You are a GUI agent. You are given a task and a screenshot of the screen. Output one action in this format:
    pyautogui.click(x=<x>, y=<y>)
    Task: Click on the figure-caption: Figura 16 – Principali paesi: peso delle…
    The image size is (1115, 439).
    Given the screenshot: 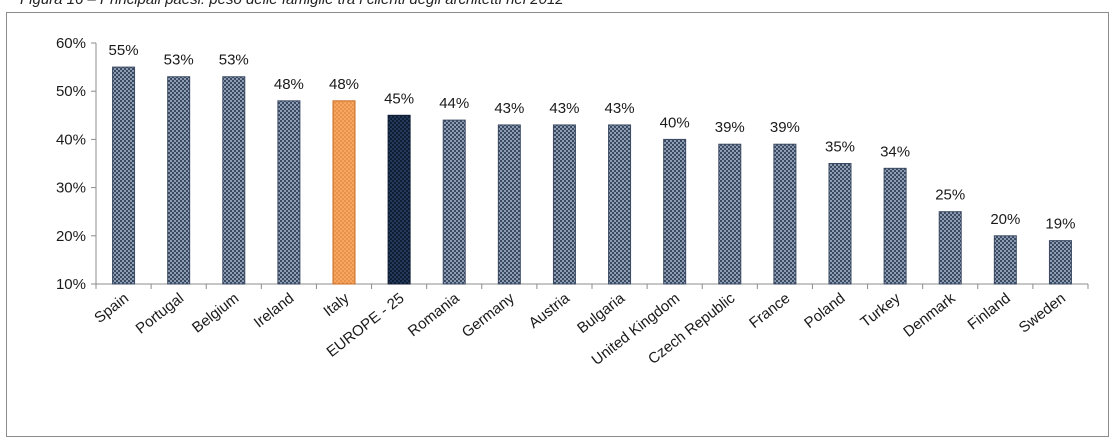 What is the action you would take?
    pyautogui.click(x=292, y=4)
    